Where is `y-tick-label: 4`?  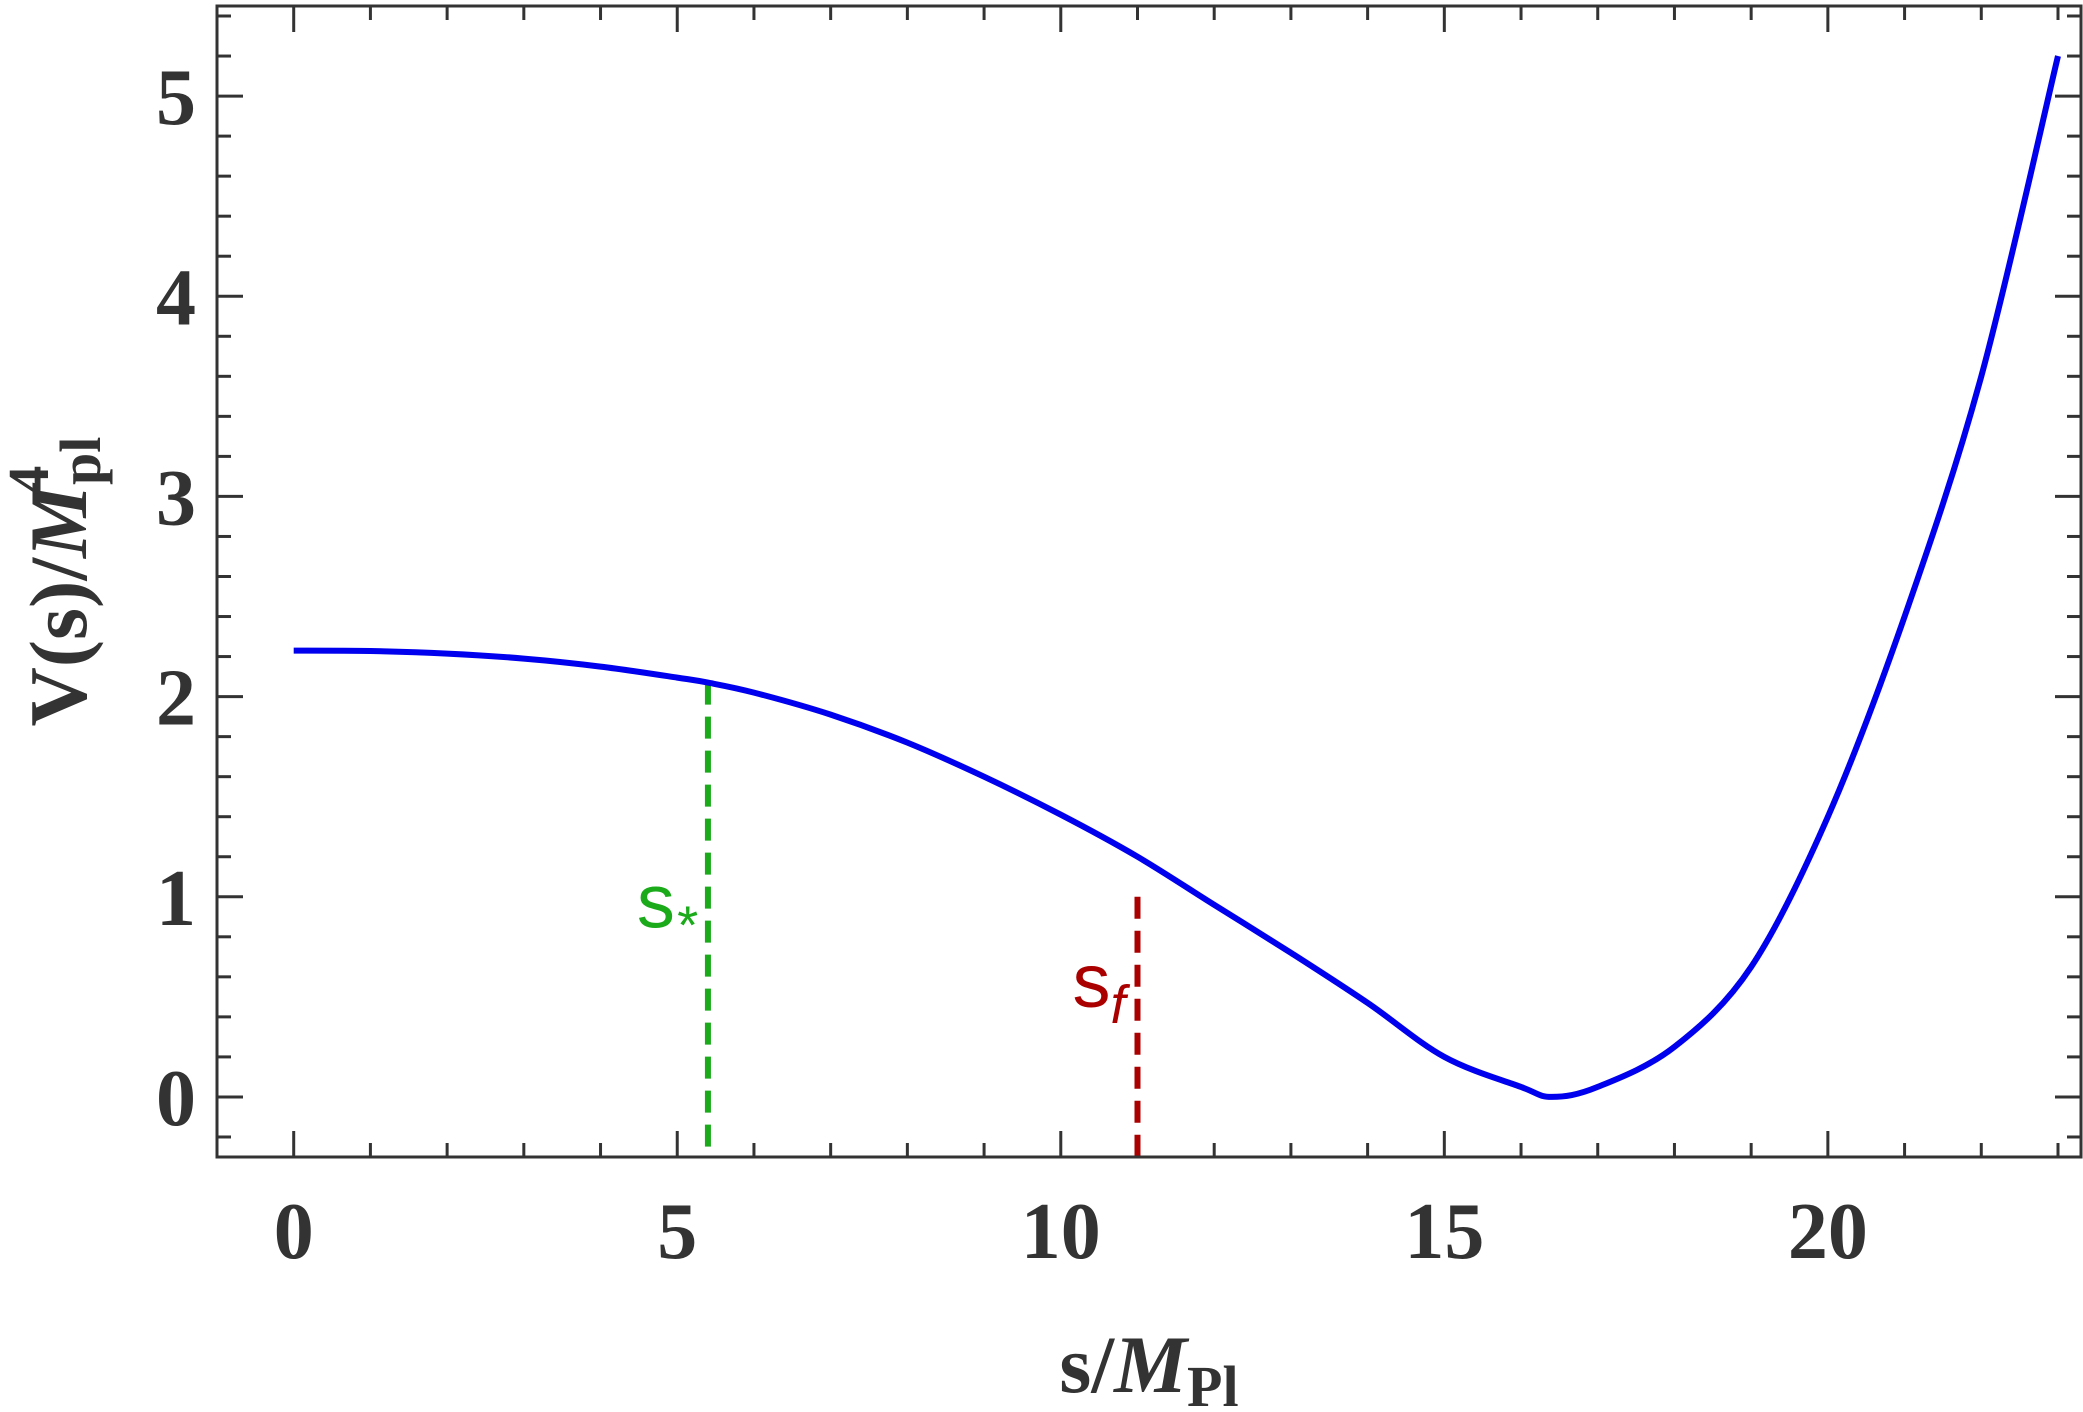
y-tick-label: 4 is located at coordinates (176, 298).